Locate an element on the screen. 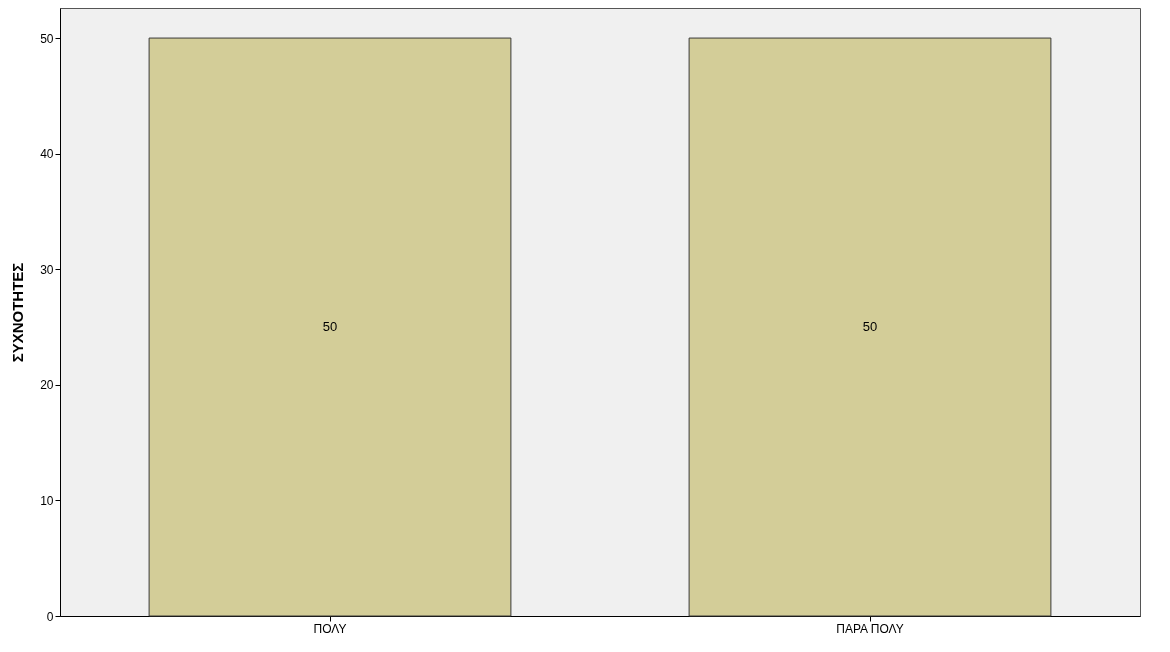 The image size is (1170, 652). y-tick-label: 40 is located at coordinates (47, 154).